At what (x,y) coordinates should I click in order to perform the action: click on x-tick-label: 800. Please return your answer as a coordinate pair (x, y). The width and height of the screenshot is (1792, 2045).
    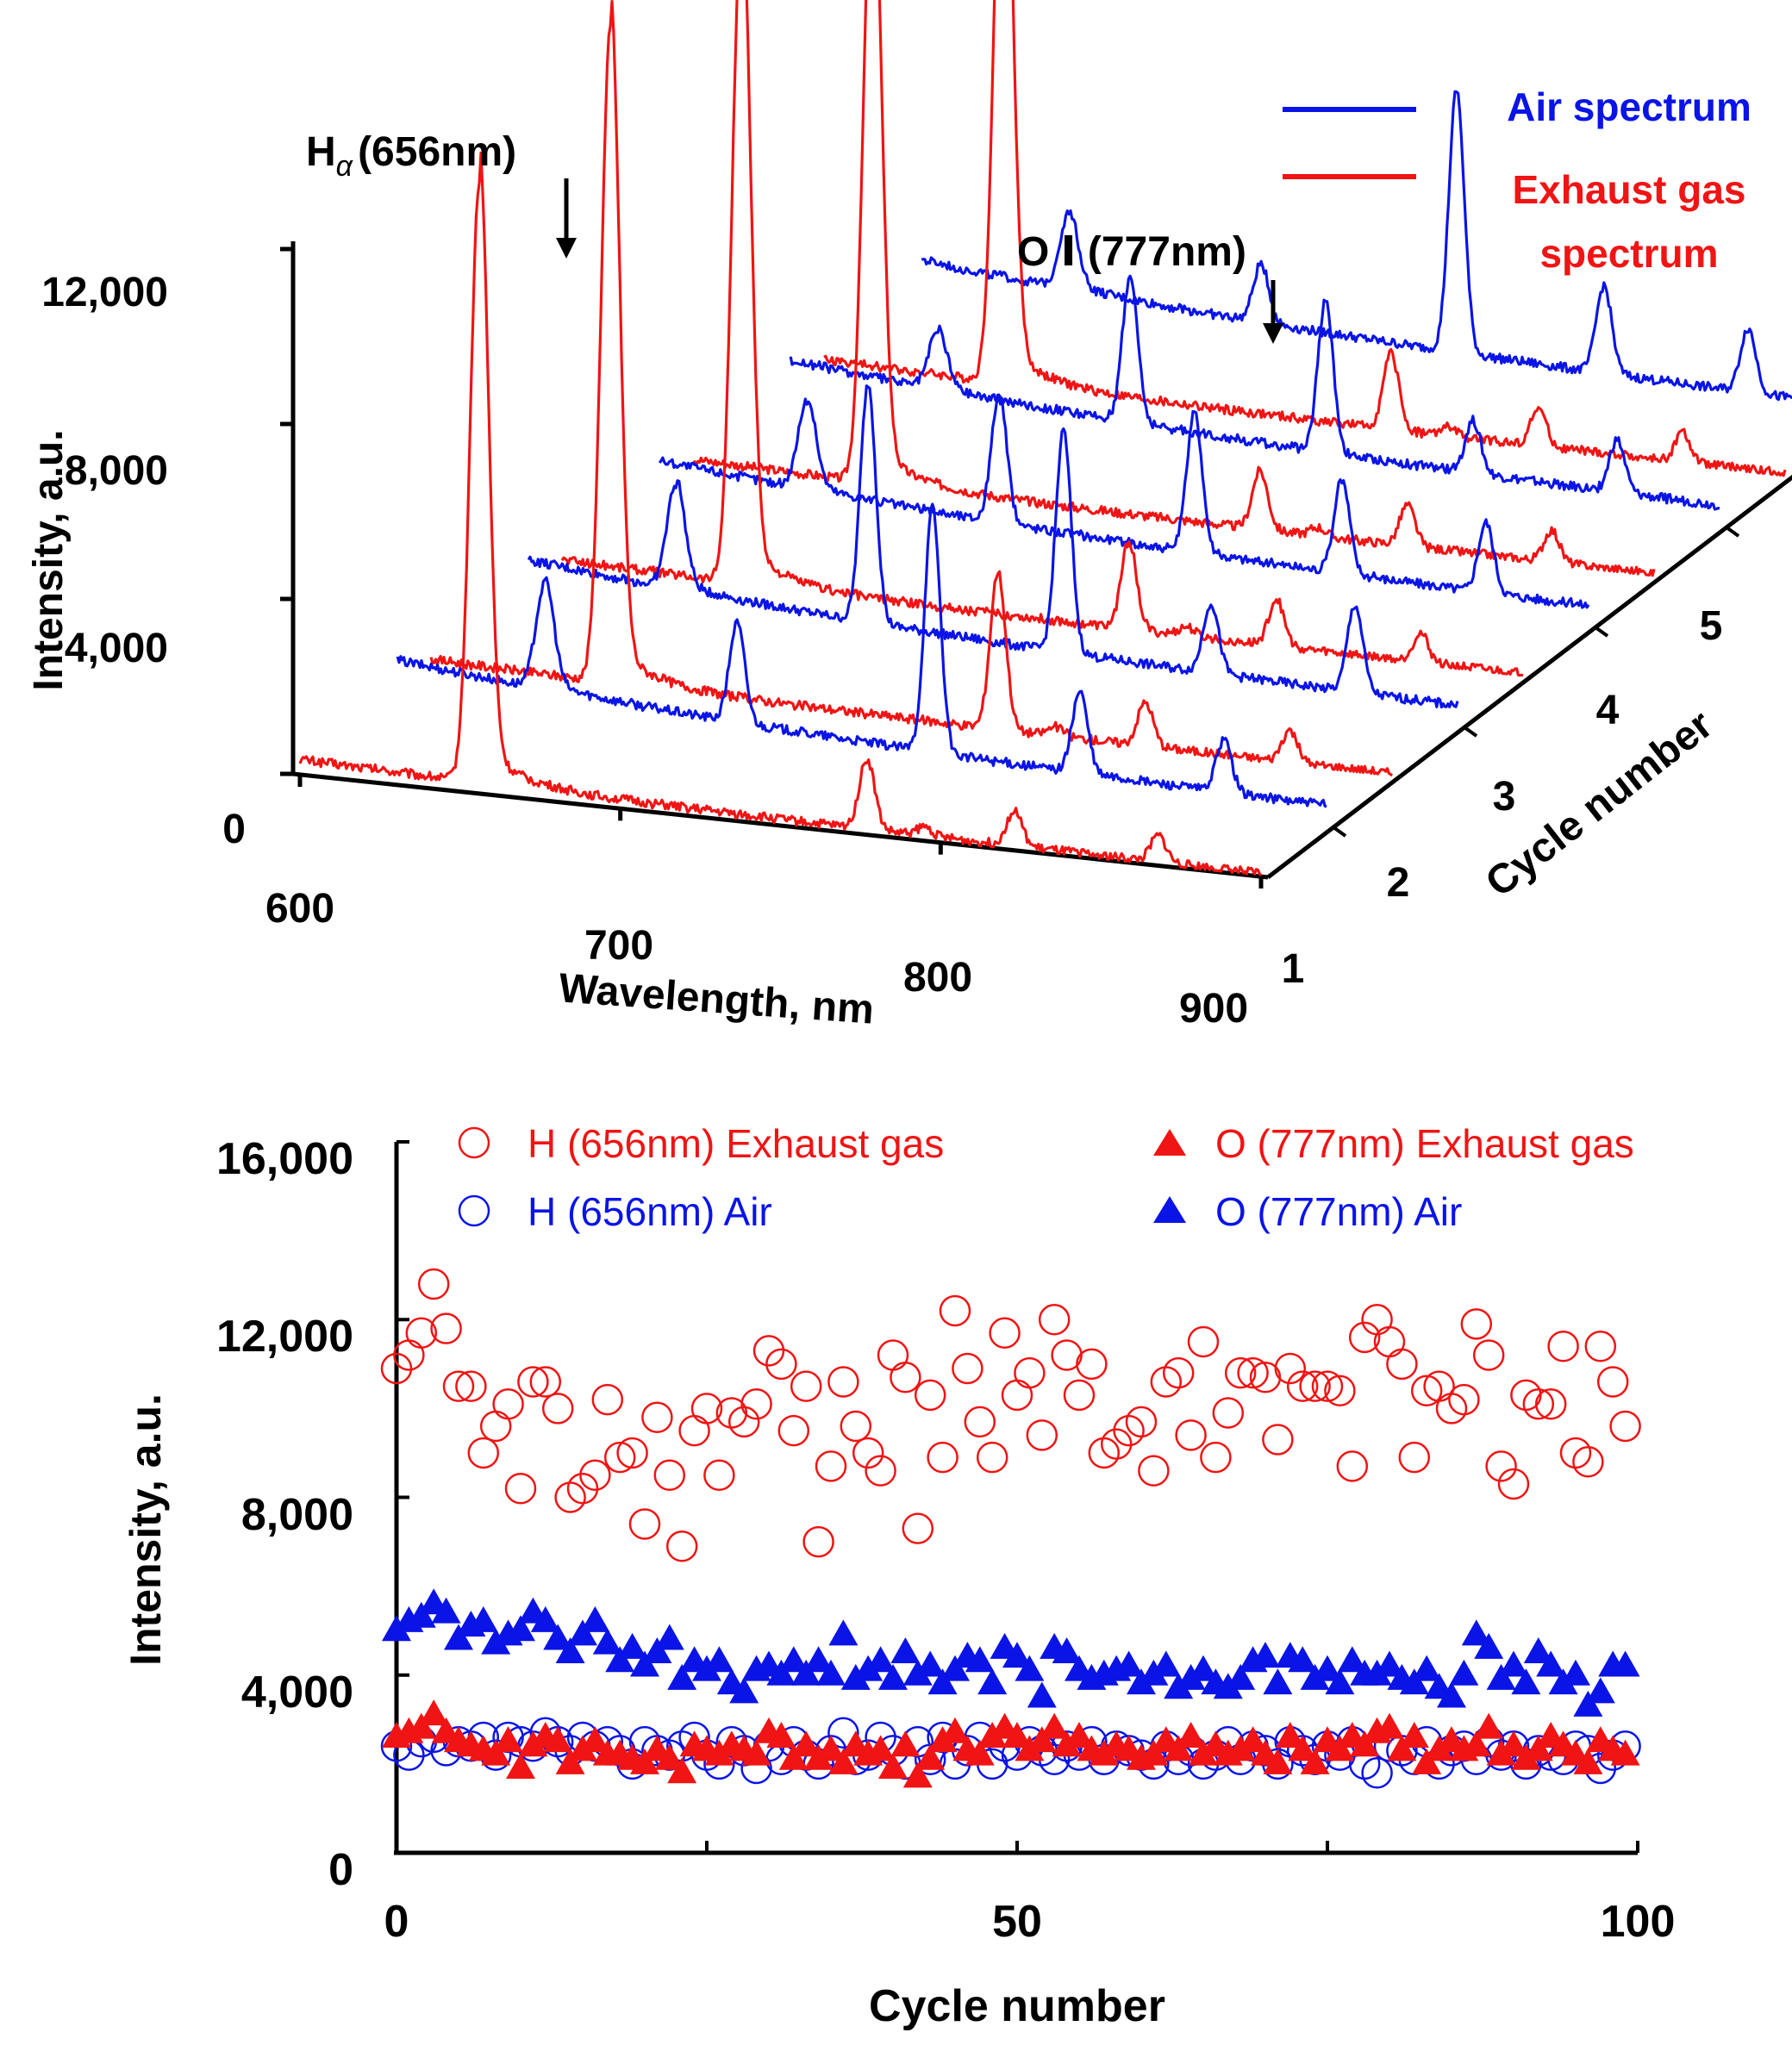
    Looking at the image, I should click on (937, 978).